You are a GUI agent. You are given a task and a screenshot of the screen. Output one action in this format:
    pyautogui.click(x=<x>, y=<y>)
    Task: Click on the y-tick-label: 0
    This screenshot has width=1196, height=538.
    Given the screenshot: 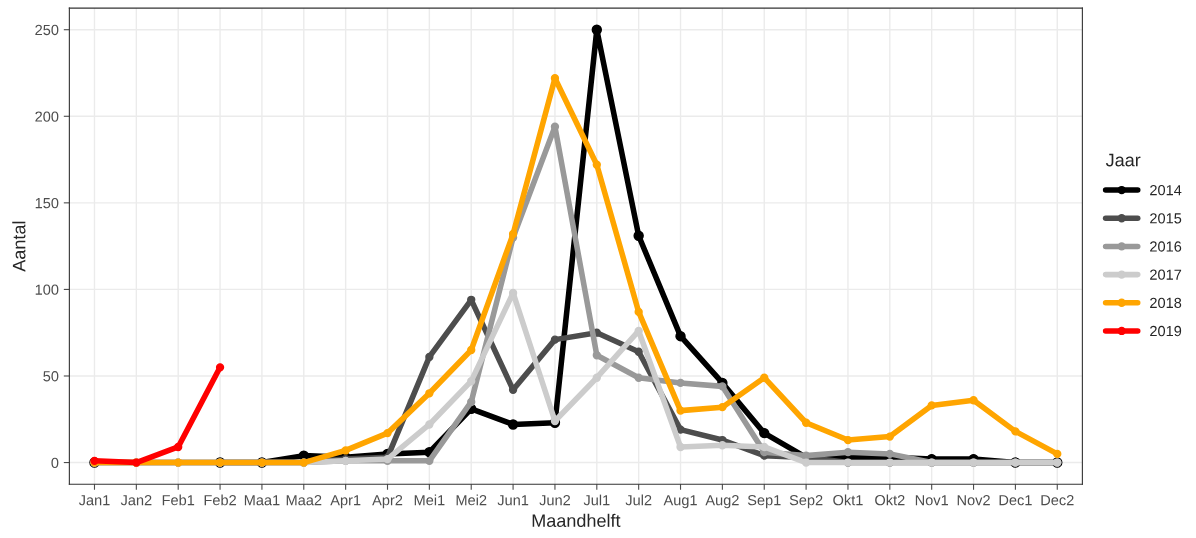 What is the action you would take?
    pyautogui.click(x=55, y=462)
    